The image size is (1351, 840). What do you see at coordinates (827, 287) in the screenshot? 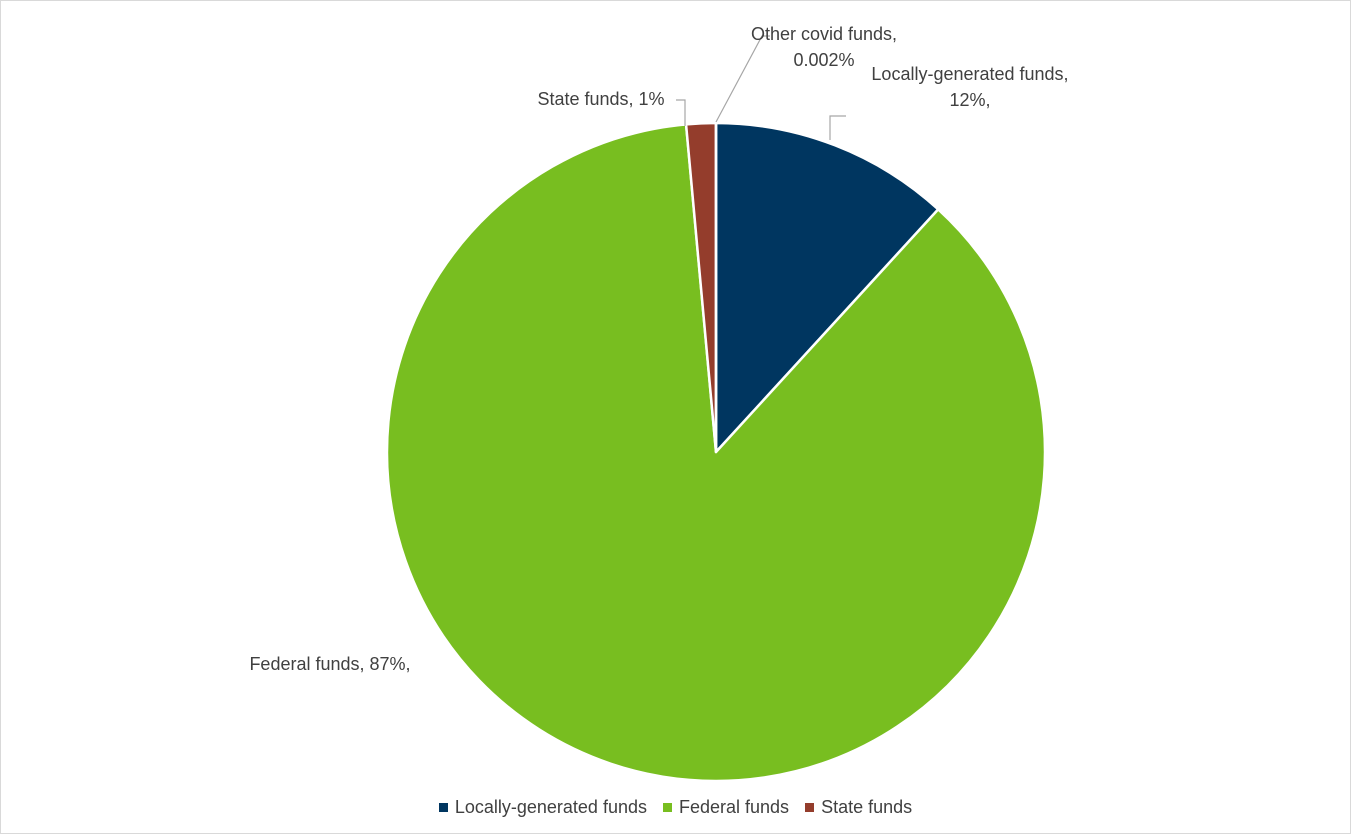
I see `pie-slice-locally-generated-funds` at bounding box center [827, 287].